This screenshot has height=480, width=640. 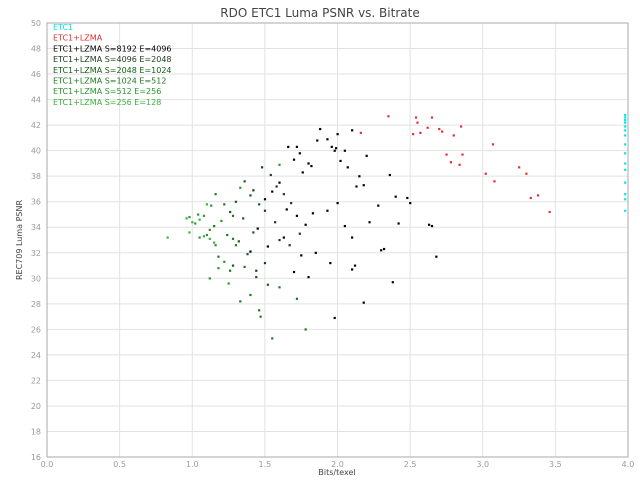 What do you see at coordinates (36, 304) in the screenshot?
I see `y-tick-label: 28` at bounding box center [36, 304].